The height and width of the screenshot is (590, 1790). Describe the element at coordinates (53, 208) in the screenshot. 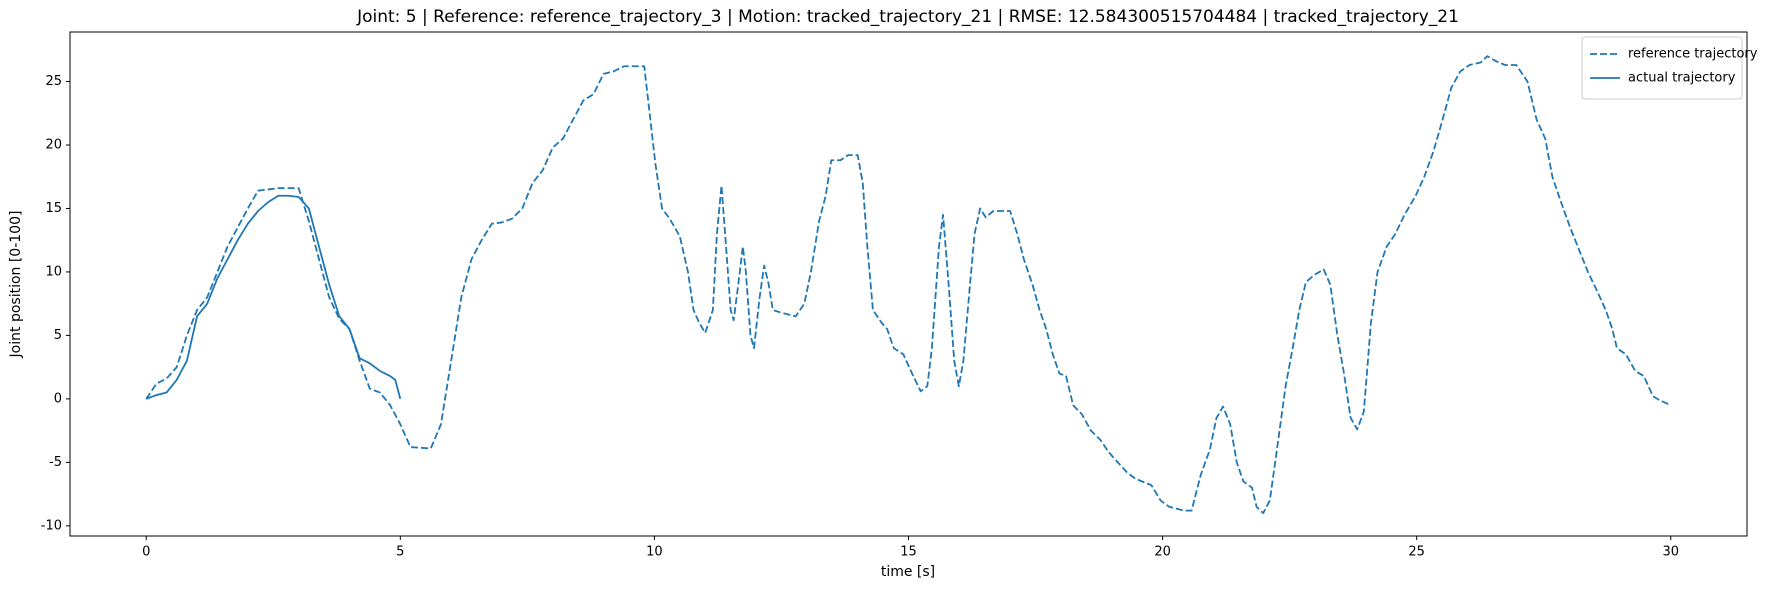

I see `y-tick-label: 15` at that location.